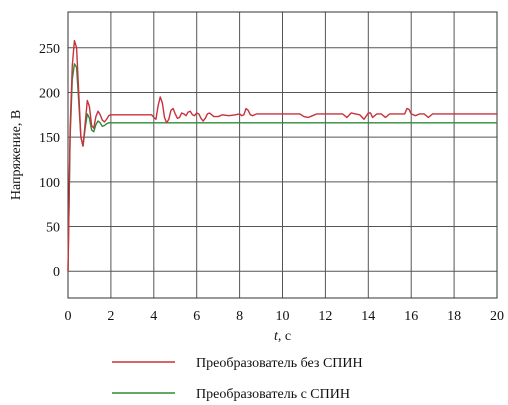  Describe the element at coordinates (153, 316) in the screenshot. I see `x-tick-label: 4` at that location.